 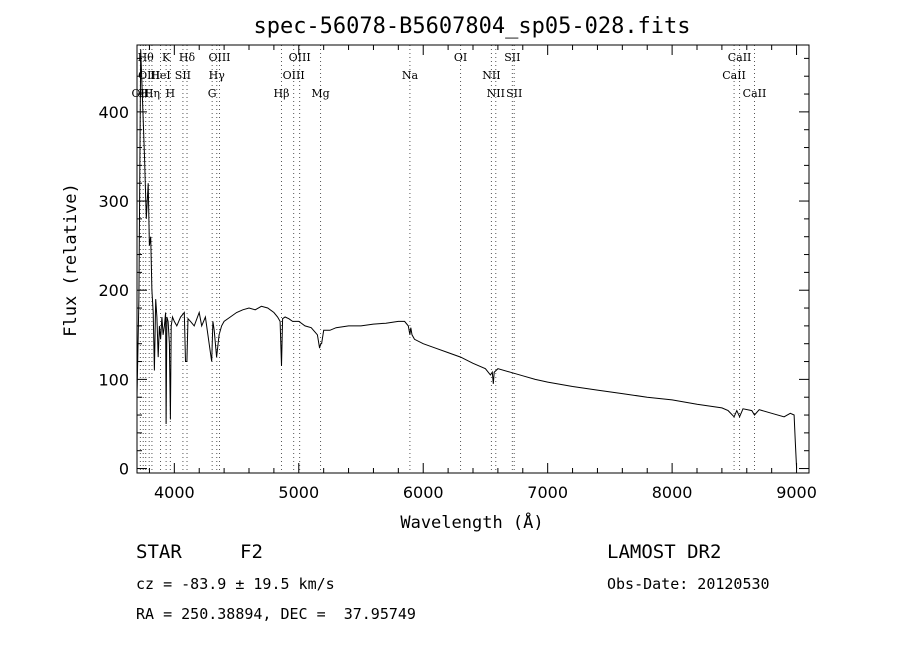 I want to click on line-label-23: CaII, so click(x=734, y=75).